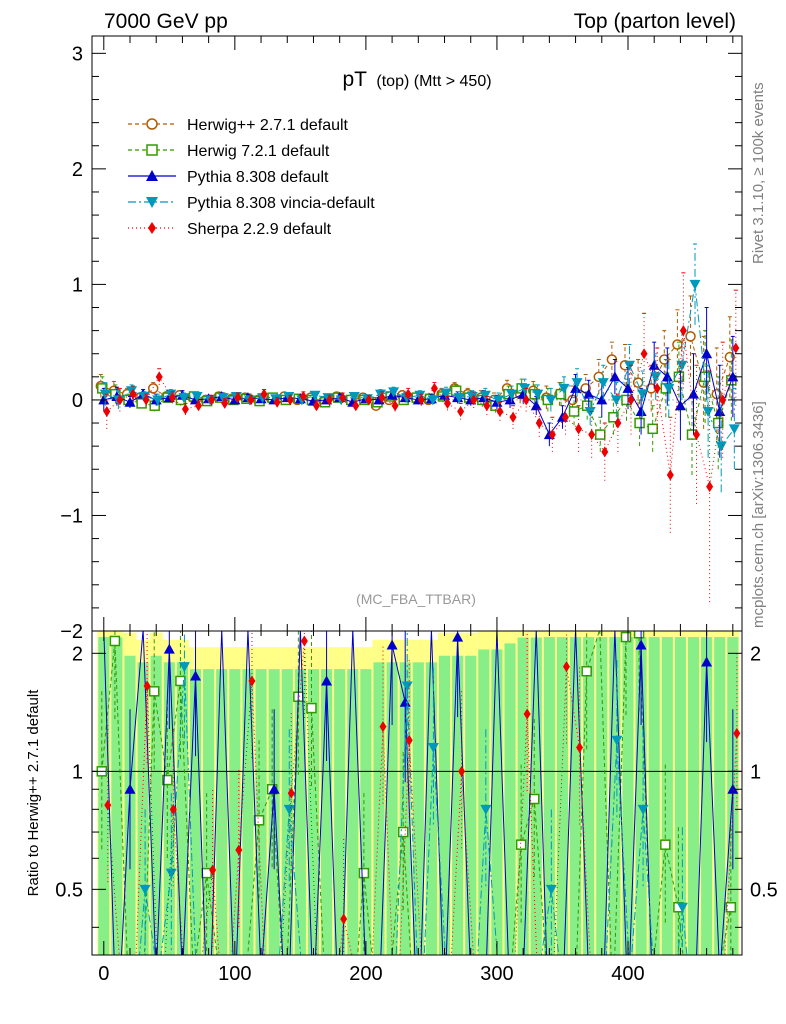 This screenshot has width=786, height=1024. What do you see at coordinates (281, 203) in the screenshot?
I see `legend-label: Pythia 8.308 vincia-default` at bounding box center [281, 203].